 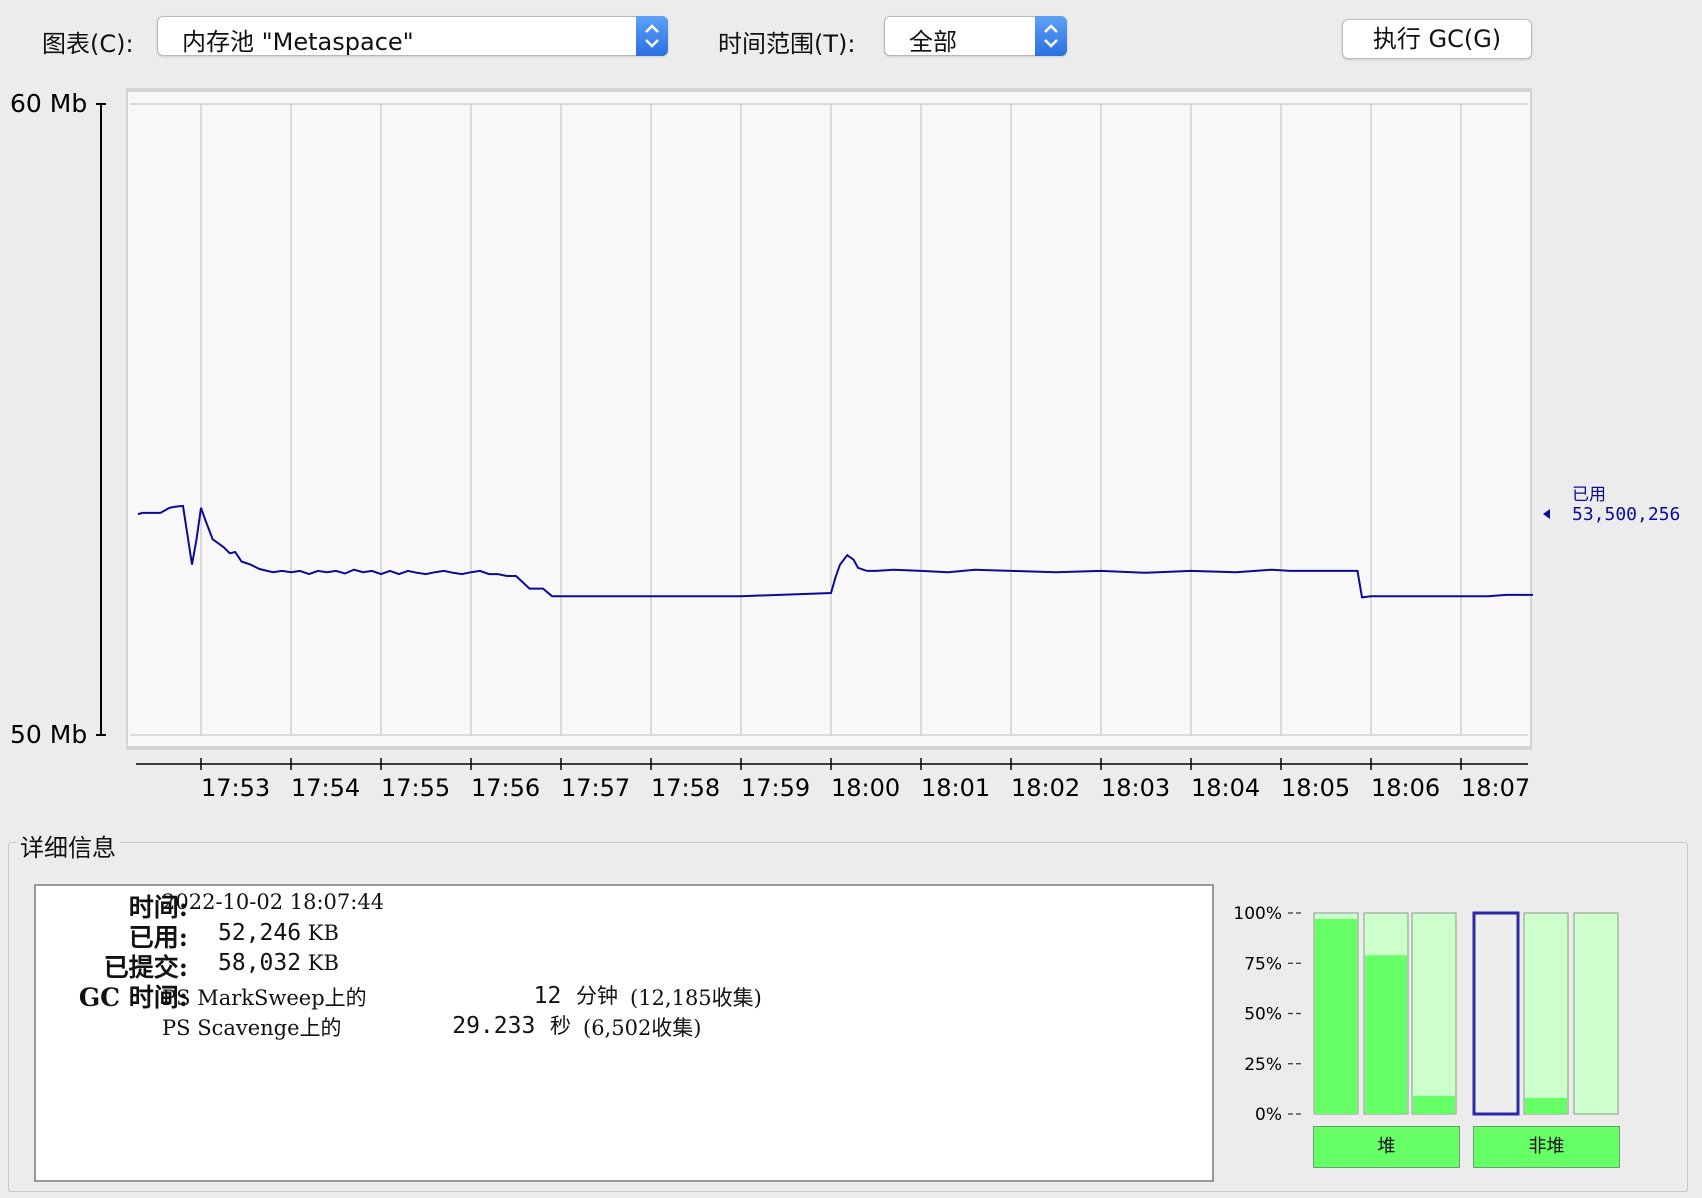 What do you see at coordinates (1257, 914) in the screenshot?
I see `pool-scale-label: 100%` at bounding box center [1257, 914].